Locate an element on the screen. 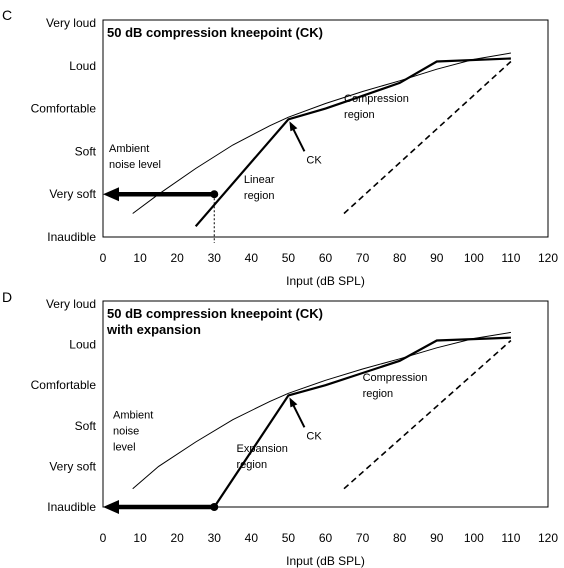  panel-d-x-axis-label: Input (dB SPL) is located at coordinates (325, 561).